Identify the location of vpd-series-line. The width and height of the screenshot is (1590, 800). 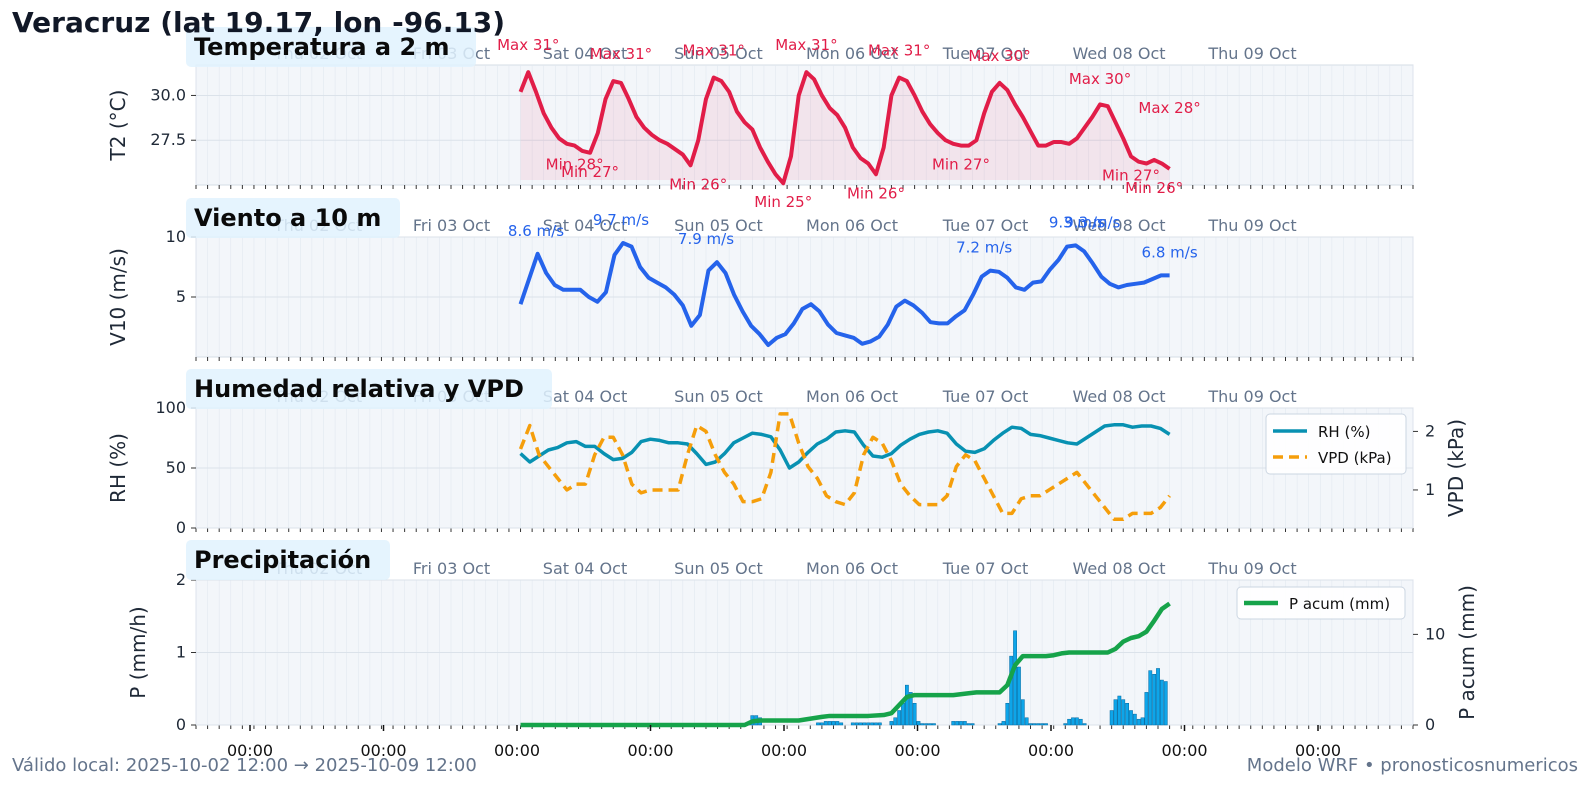
(844, 466).